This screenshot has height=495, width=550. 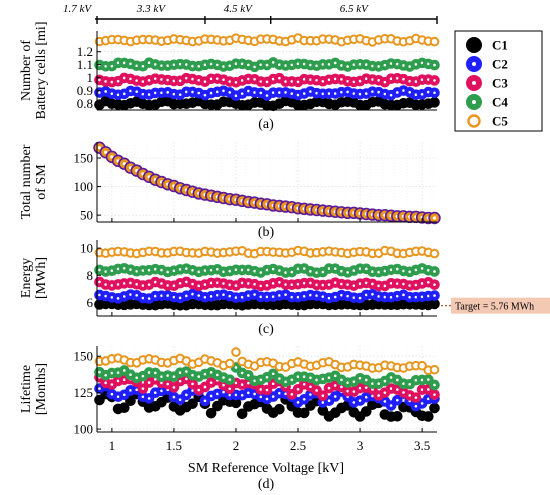 I want to click on range-label: 3.3 kV, so click(x=151, y=9).